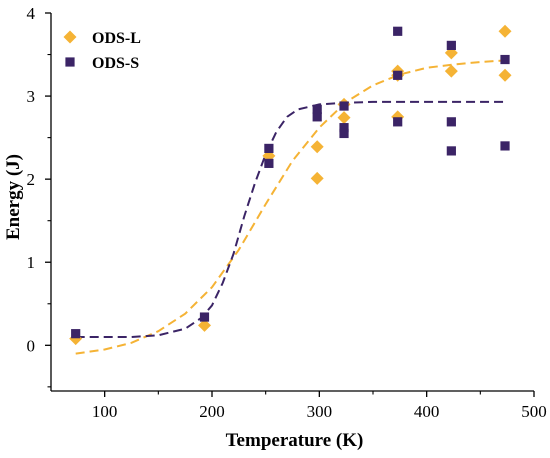  What do you see at coordinates (31, 13) in the screenshot?
I see `y-tick-label: 4` at bounding box center [31, 13].